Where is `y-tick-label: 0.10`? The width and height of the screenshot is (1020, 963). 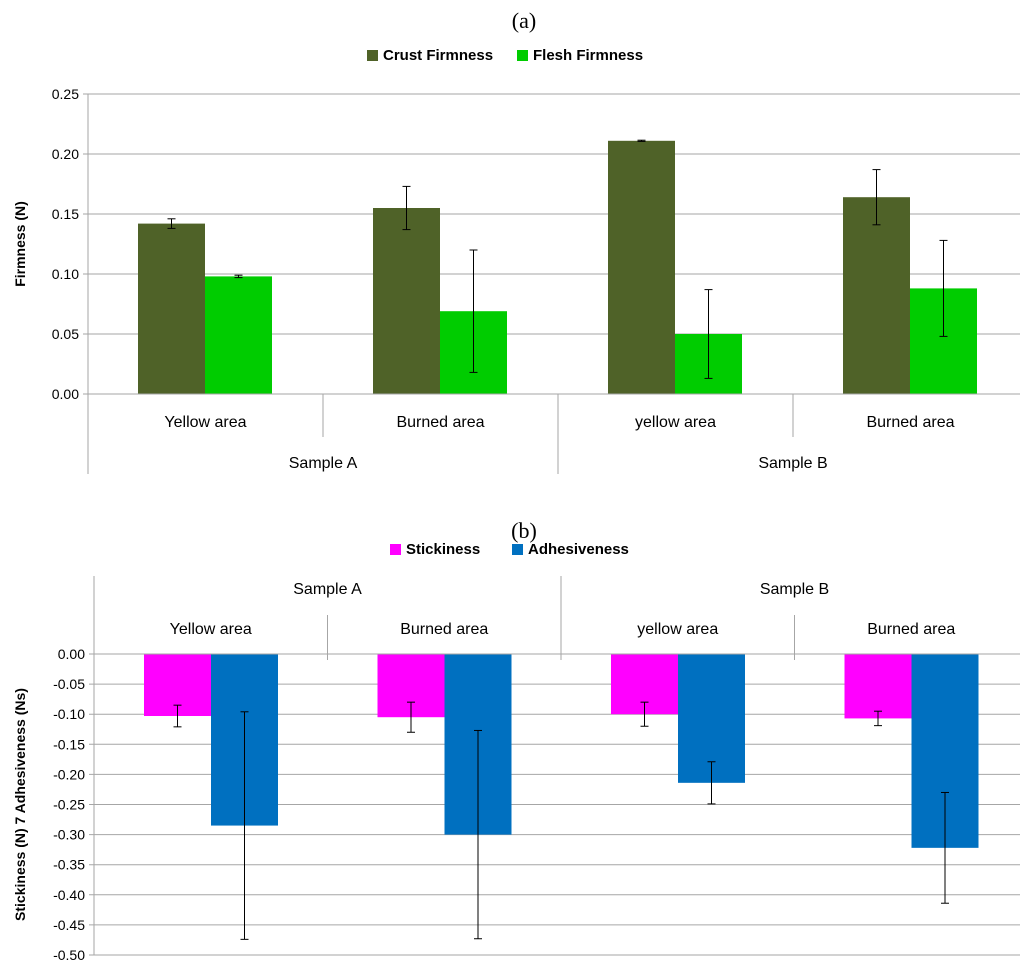 y-tick-label: 0.10 is located at coordinates (65, 274).